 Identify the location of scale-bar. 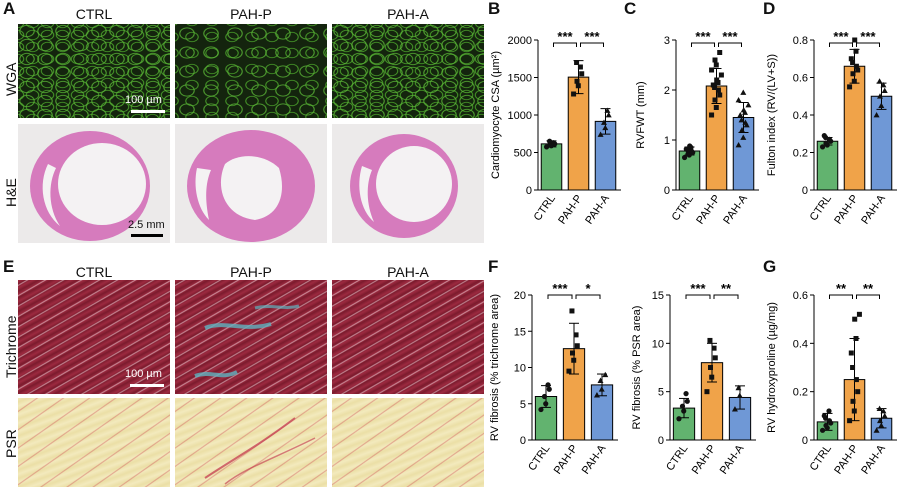
(147, 385).